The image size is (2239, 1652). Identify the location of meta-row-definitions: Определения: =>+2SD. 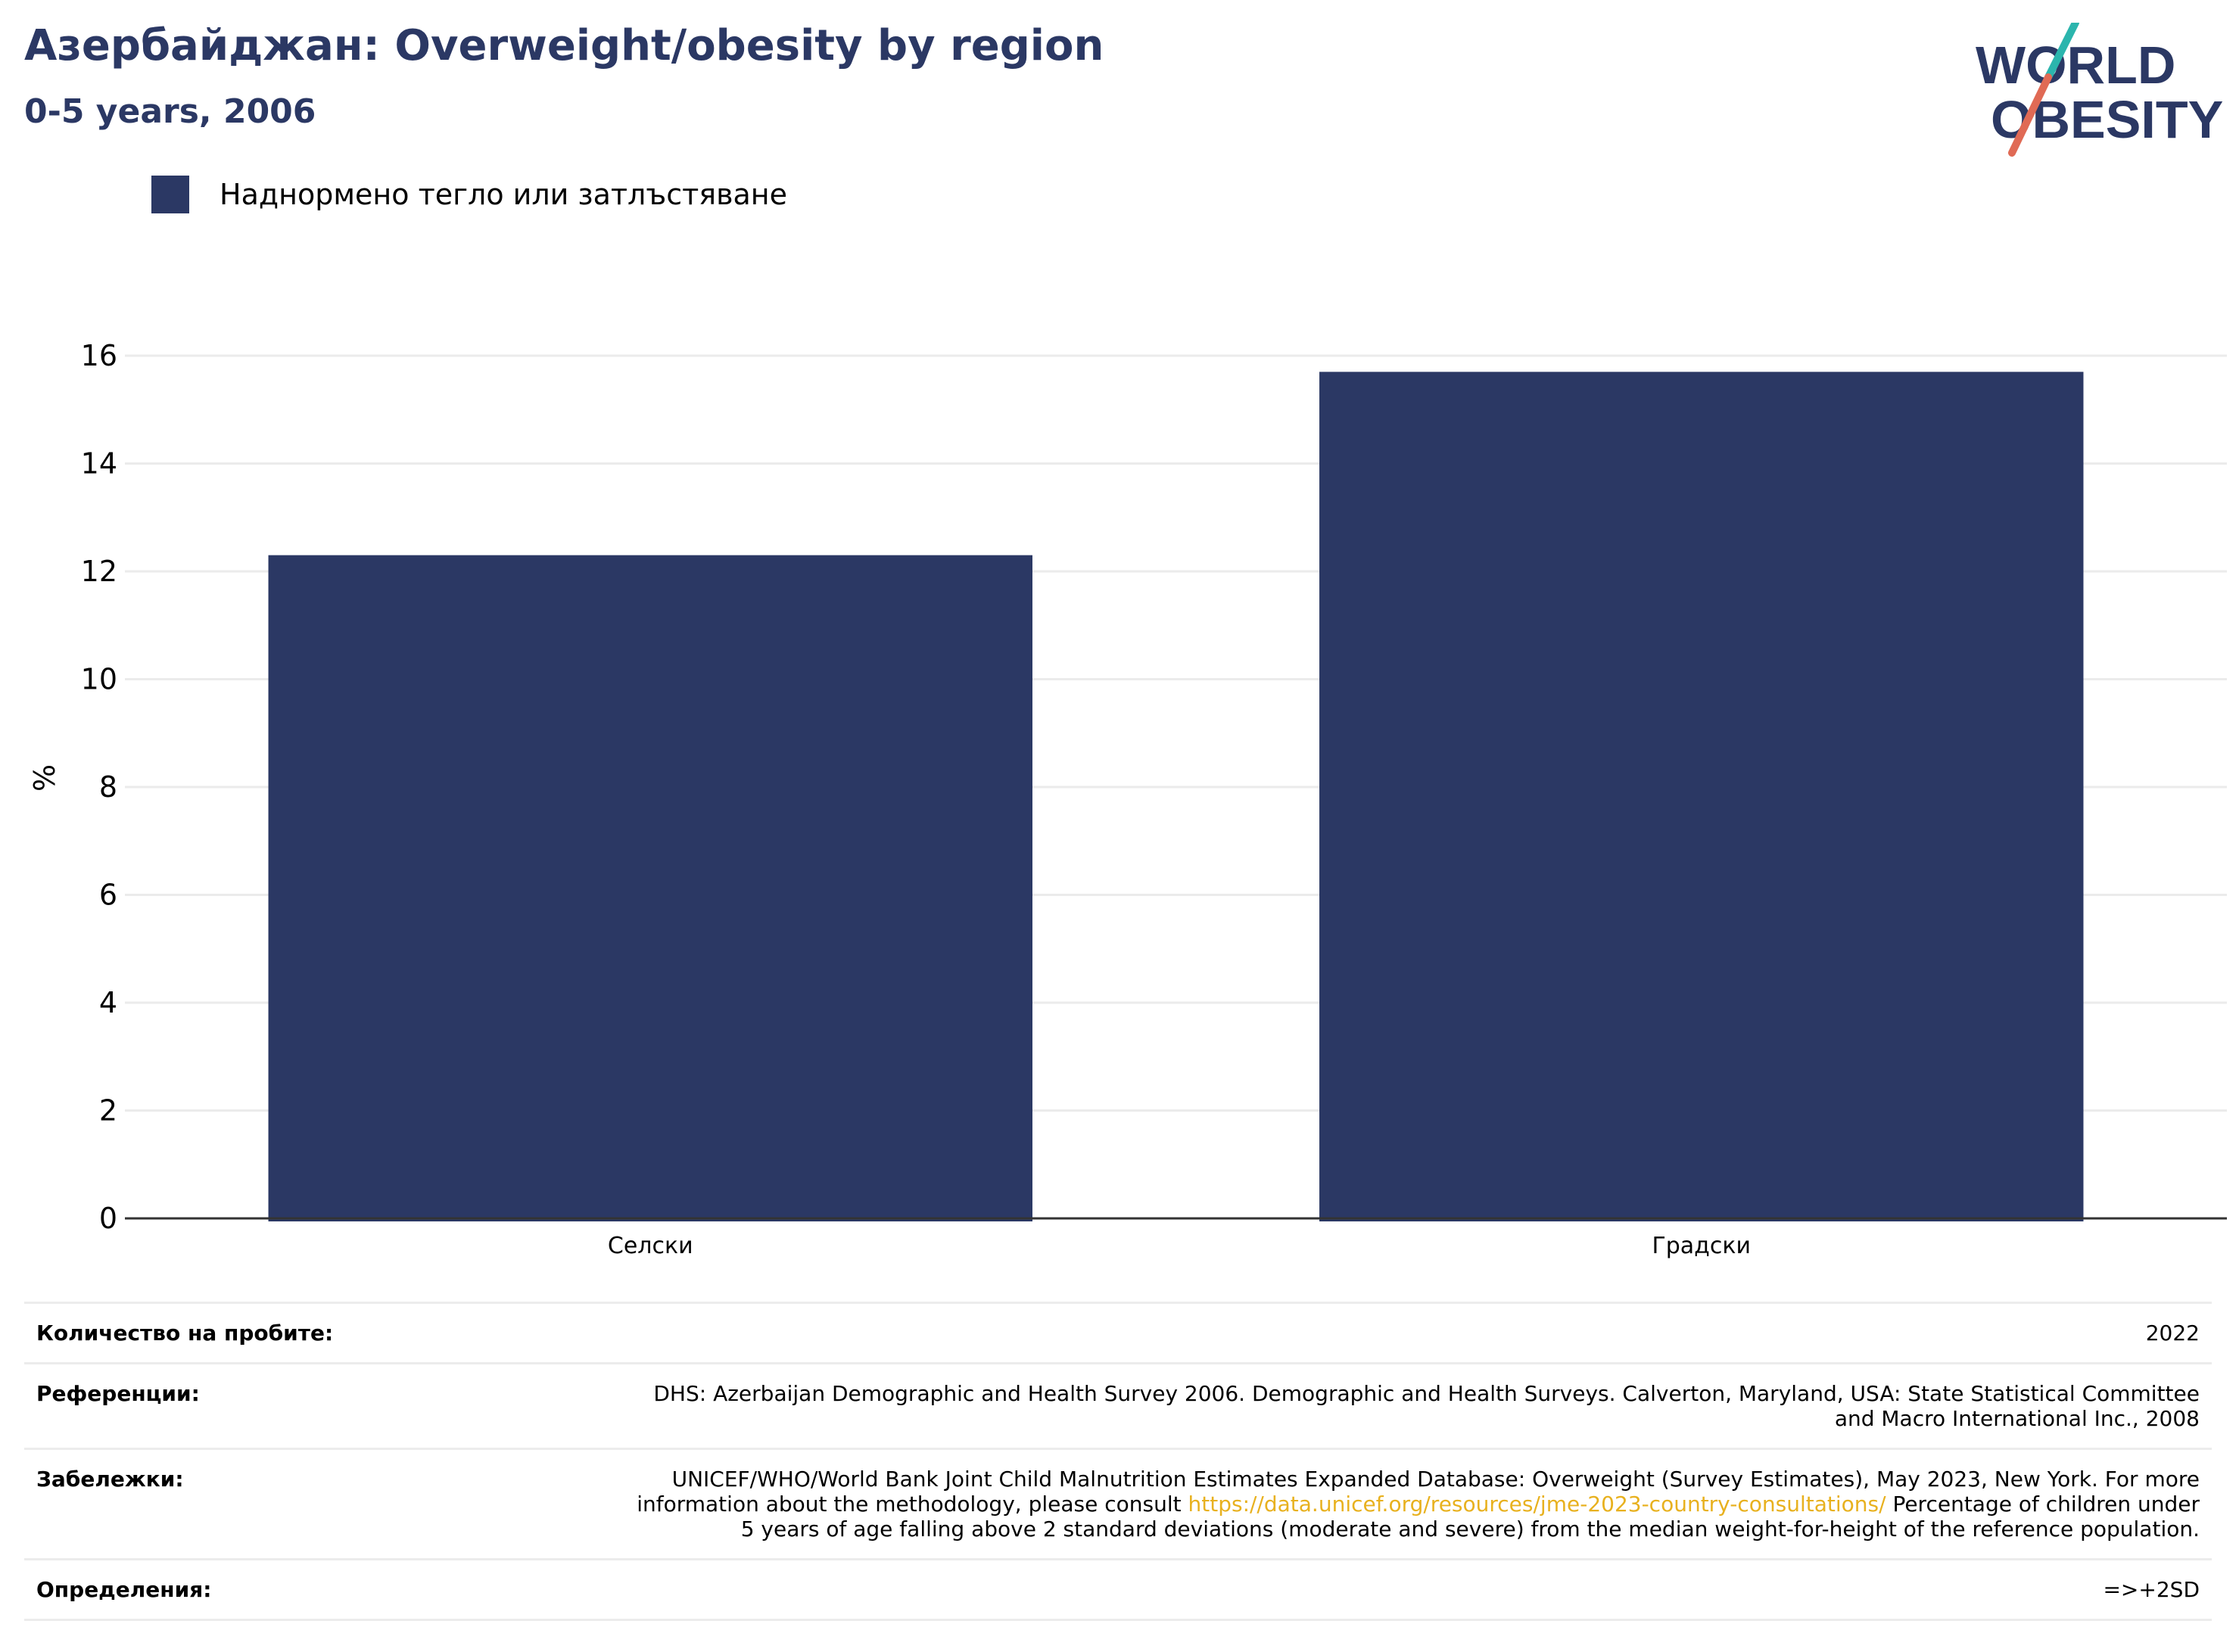
(1118, 1589).